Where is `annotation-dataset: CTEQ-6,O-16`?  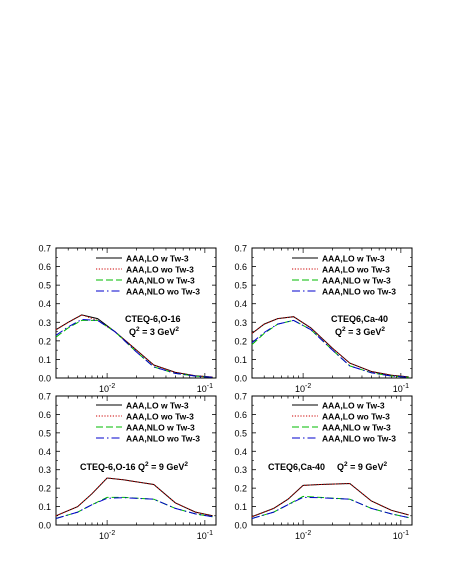 annotation-dataset: CTEQ-6,O-16 is located at coordinates (153, 319).